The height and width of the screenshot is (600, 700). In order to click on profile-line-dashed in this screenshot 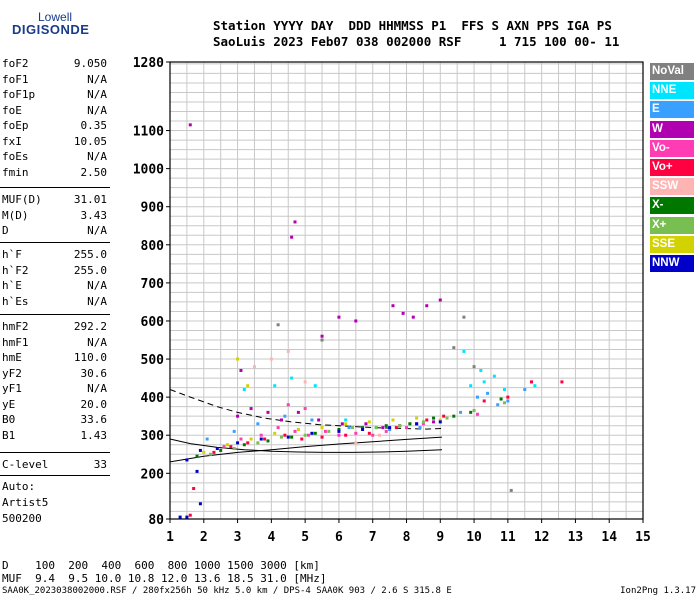, I will do `click(306, 409)`.